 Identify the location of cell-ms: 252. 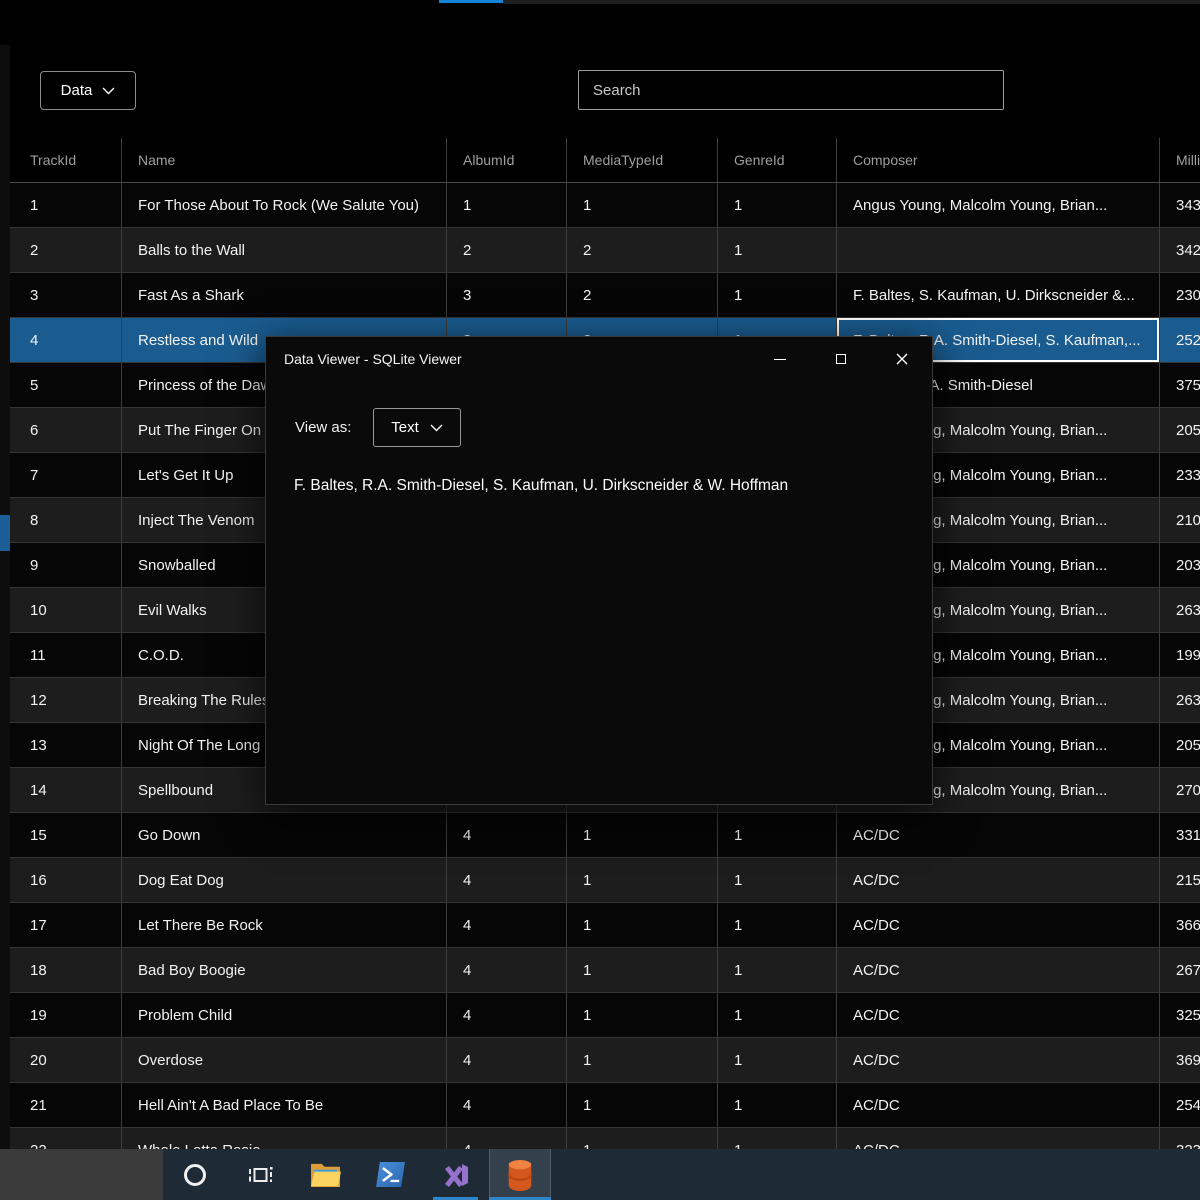
(1188, 340).